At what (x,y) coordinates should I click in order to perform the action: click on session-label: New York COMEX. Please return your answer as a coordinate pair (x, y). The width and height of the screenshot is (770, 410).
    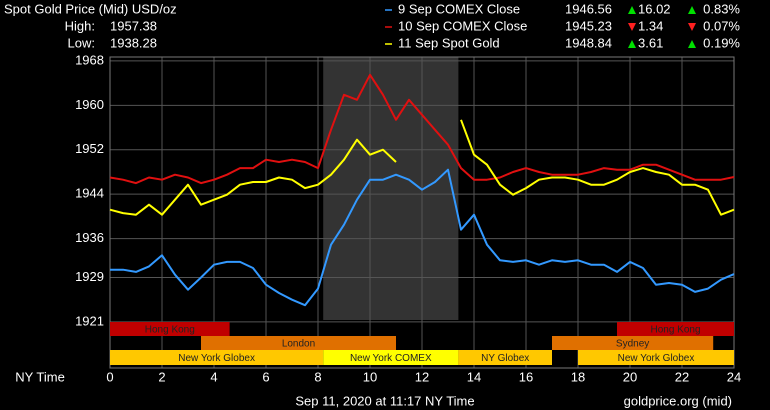
    Looking at the image, I should click on (391, 358).